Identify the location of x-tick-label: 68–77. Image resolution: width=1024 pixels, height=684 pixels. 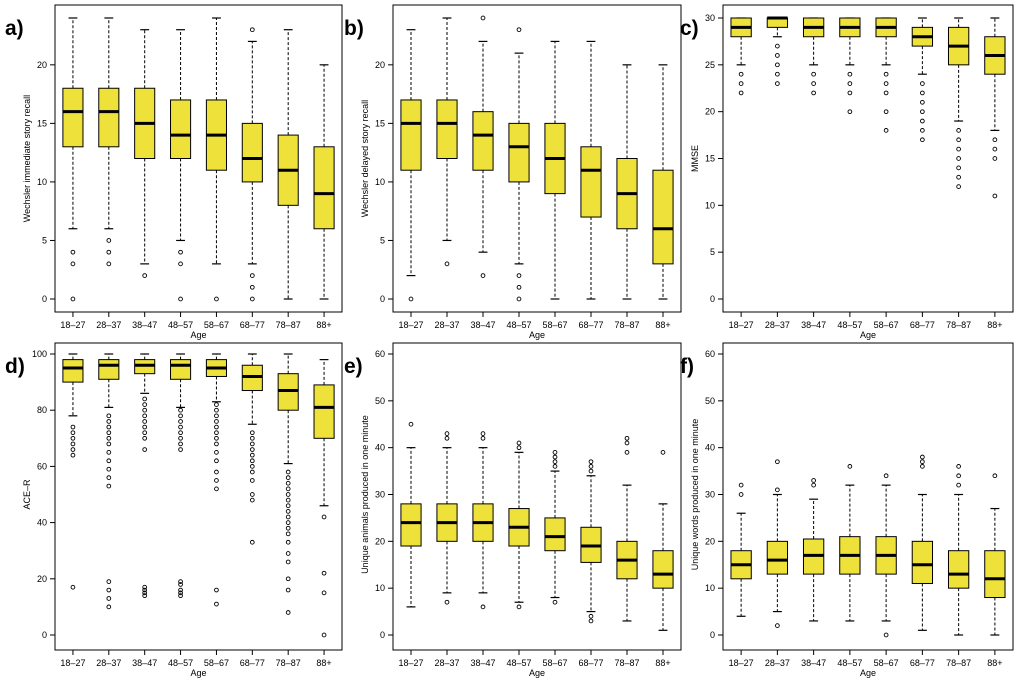
(922, 663).